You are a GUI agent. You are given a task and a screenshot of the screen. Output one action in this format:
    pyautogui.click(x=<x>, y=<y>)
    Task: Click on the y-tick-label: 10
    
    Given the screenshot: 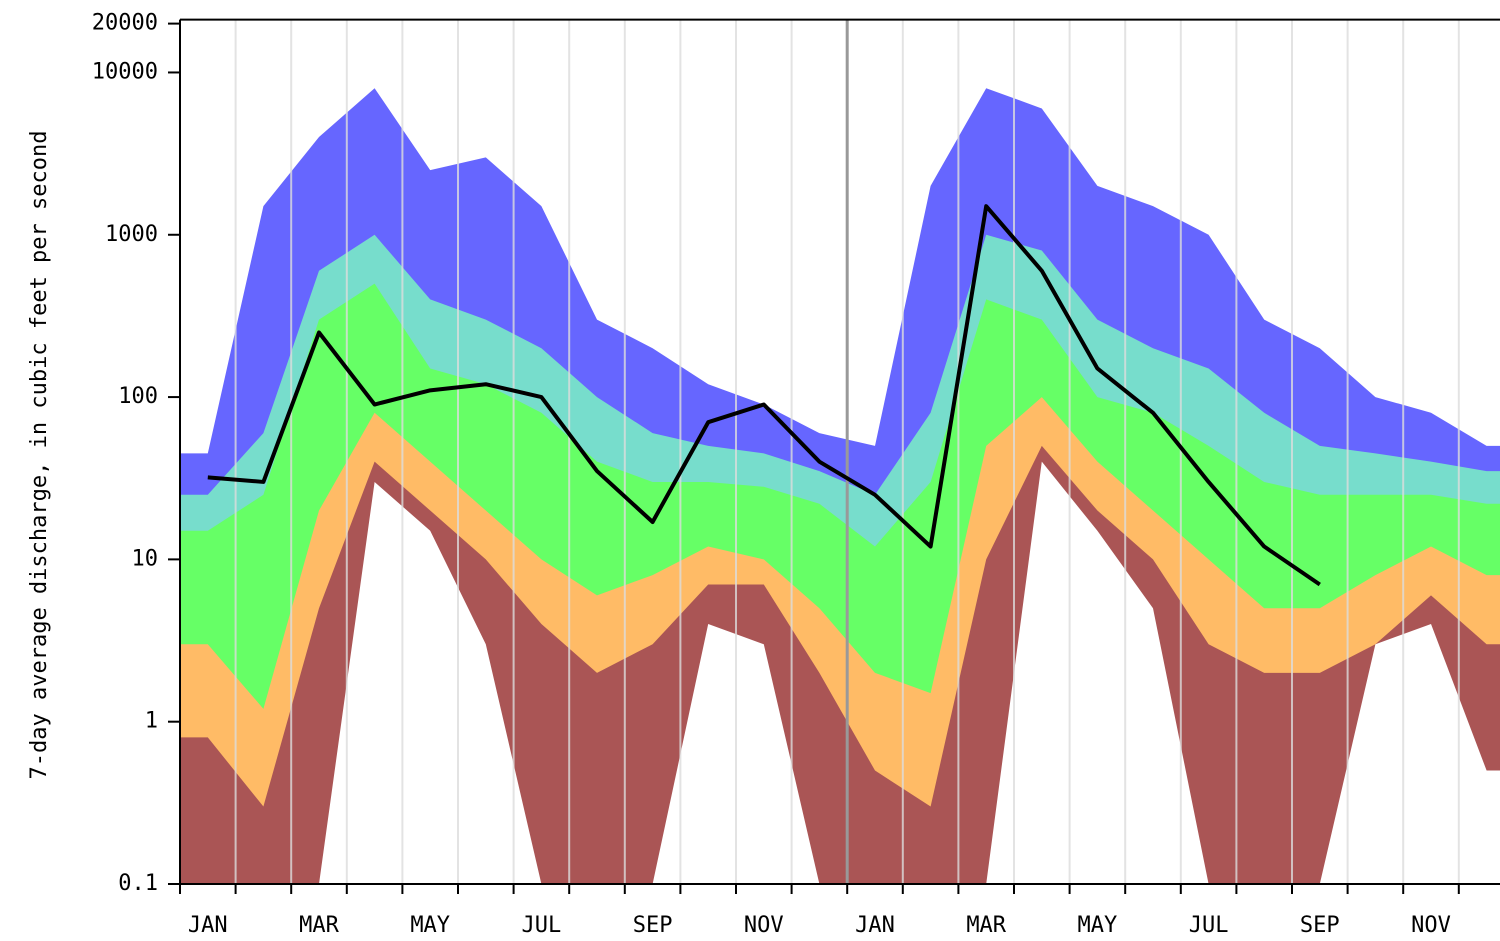 What is the action you would take?
    pyautogui.click(x=145, y=558)
    